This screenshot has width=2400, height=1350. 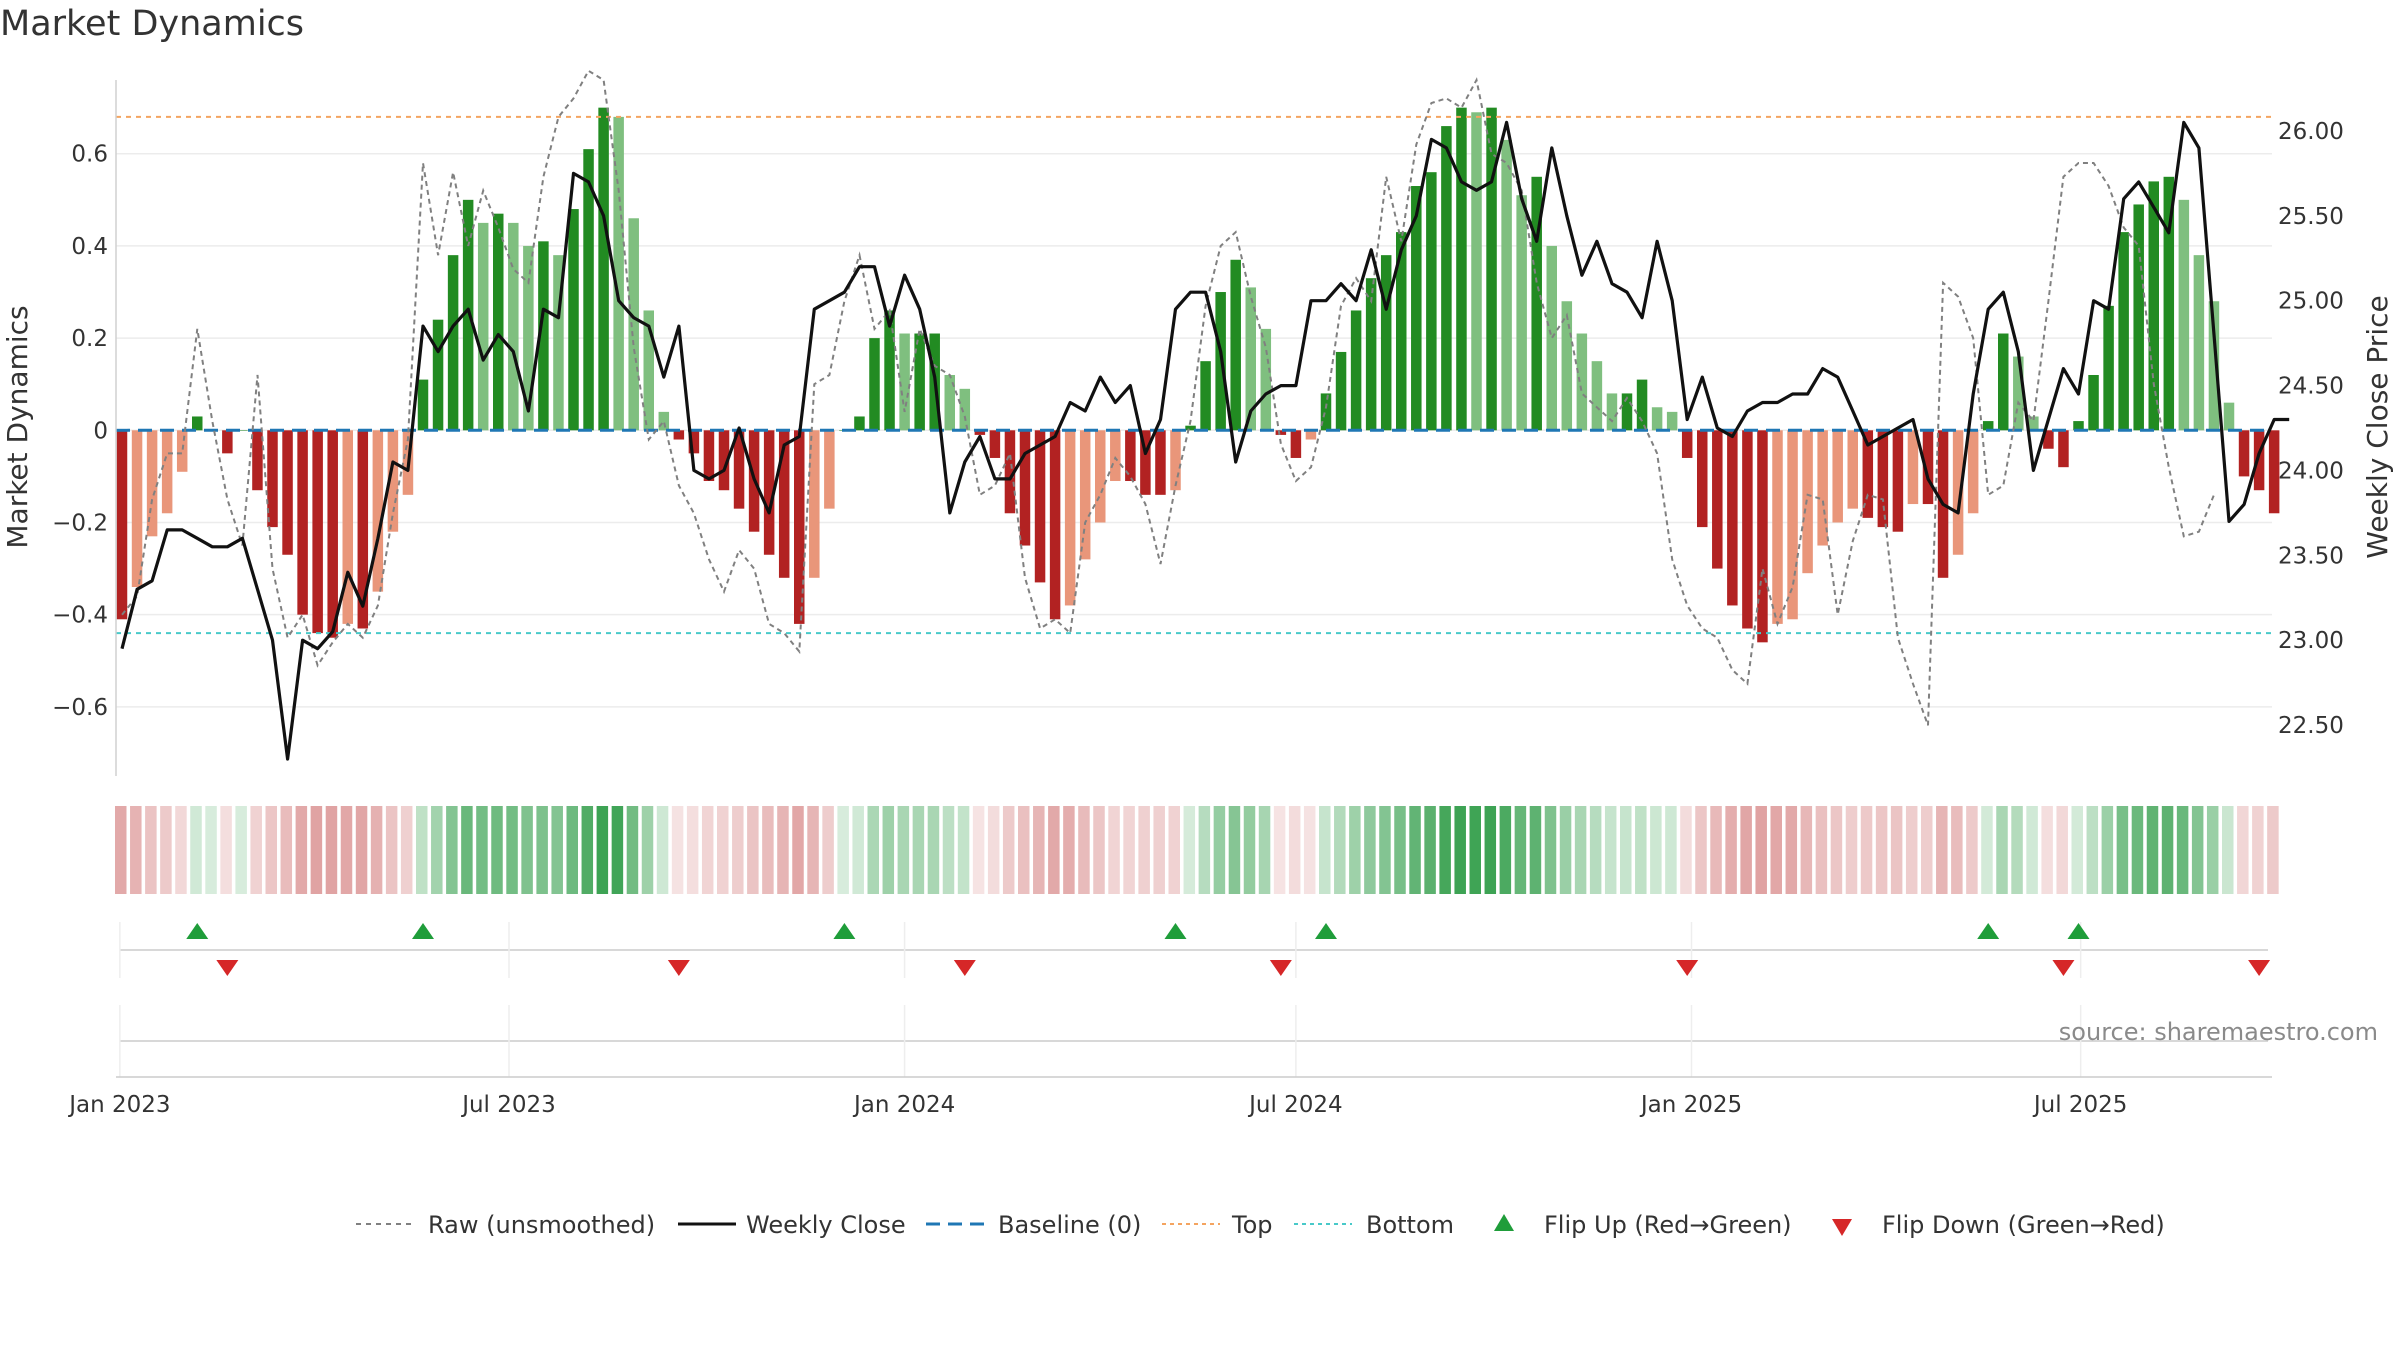 What do you see at coordinates (2080, 1105) in the screenshot?
I see `x-tick: Jul 2025` at bounding box center [2080, 1105].